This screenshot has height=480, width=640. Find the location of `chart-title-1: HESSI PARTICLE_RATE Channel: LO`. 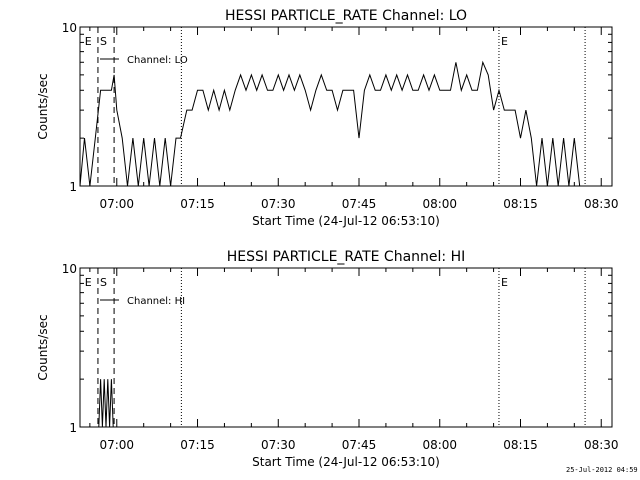

chart-title-1: HESSI PARTICLE_RATE Channel: LO is located at coordinates (346, 16).